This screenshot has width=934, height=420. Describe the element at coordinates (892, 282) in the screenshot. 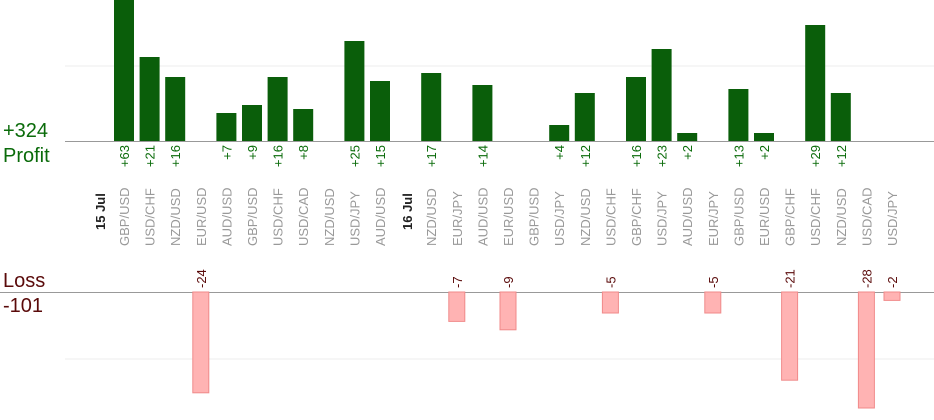

I see `loss-value-label: -2` at that location.